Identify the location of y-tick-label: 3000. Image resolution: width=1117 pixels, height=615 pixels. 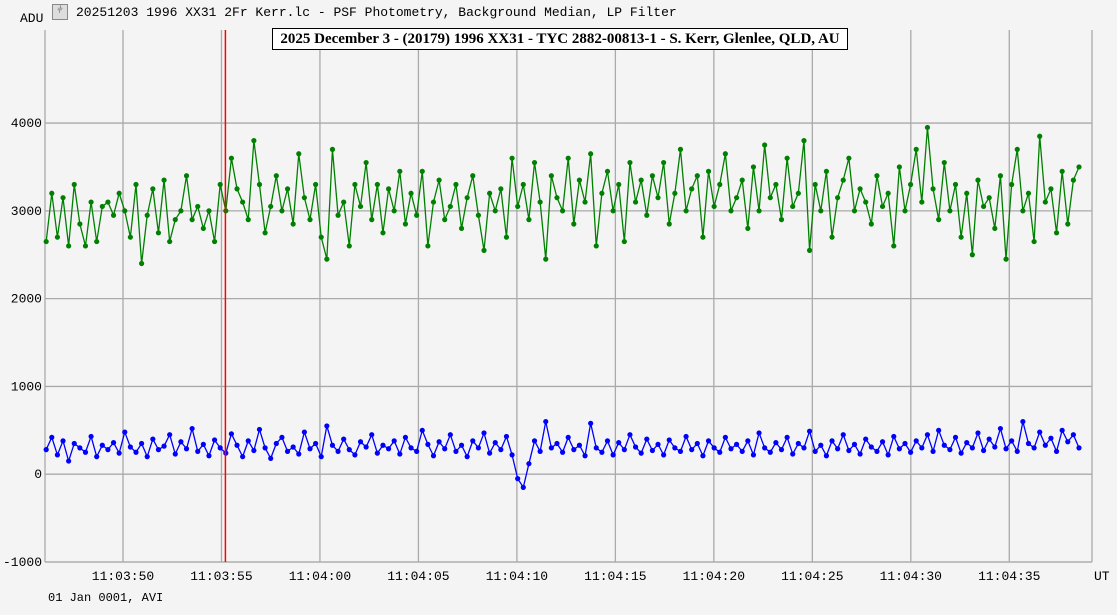
(26, 211).